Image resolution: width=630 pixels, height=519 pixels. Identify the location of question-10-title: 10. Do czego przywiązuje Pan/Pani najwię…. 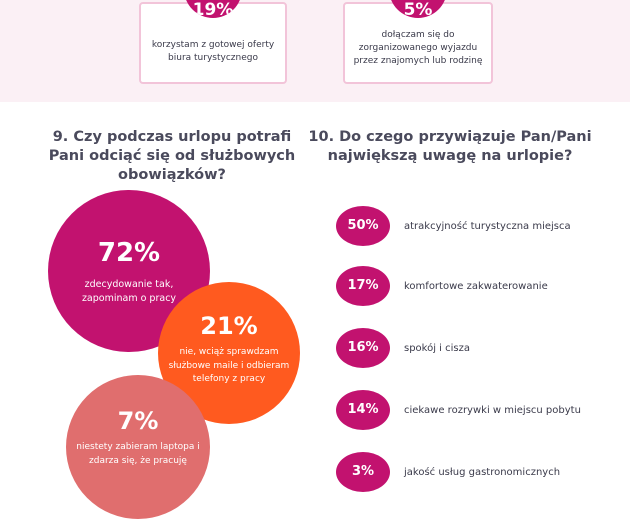
(450, 146).